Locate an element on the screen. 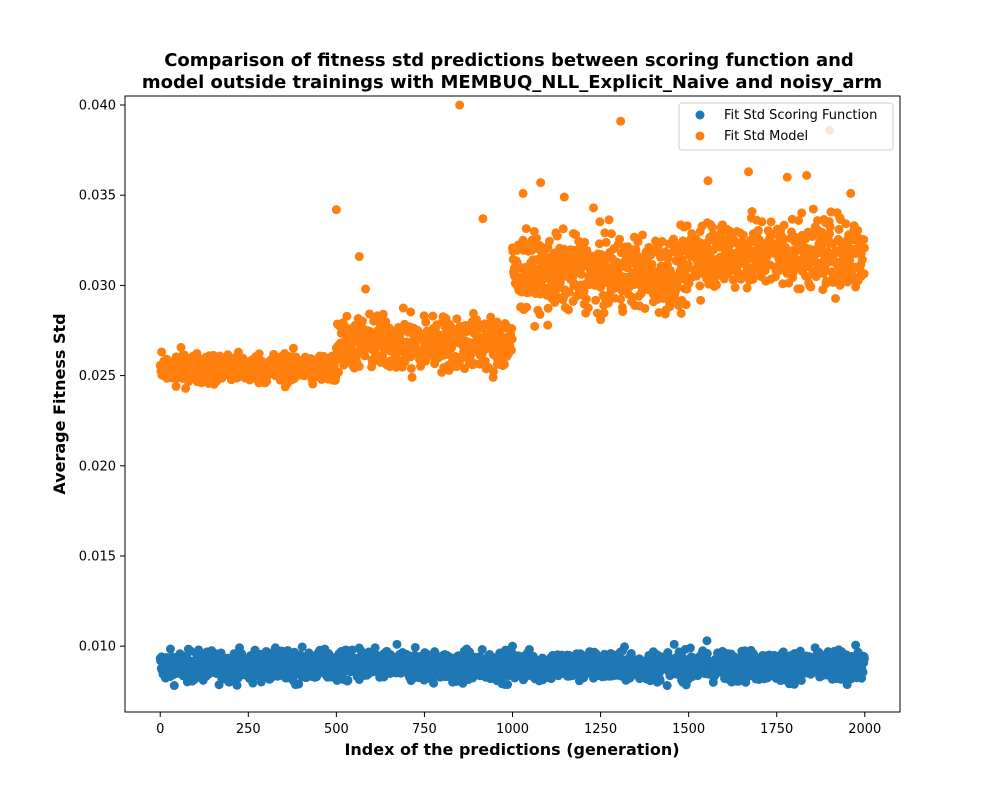 This screenshot has height=800, width=1000. y-tick-label: 0.010 is located at coordinates (97, 647).